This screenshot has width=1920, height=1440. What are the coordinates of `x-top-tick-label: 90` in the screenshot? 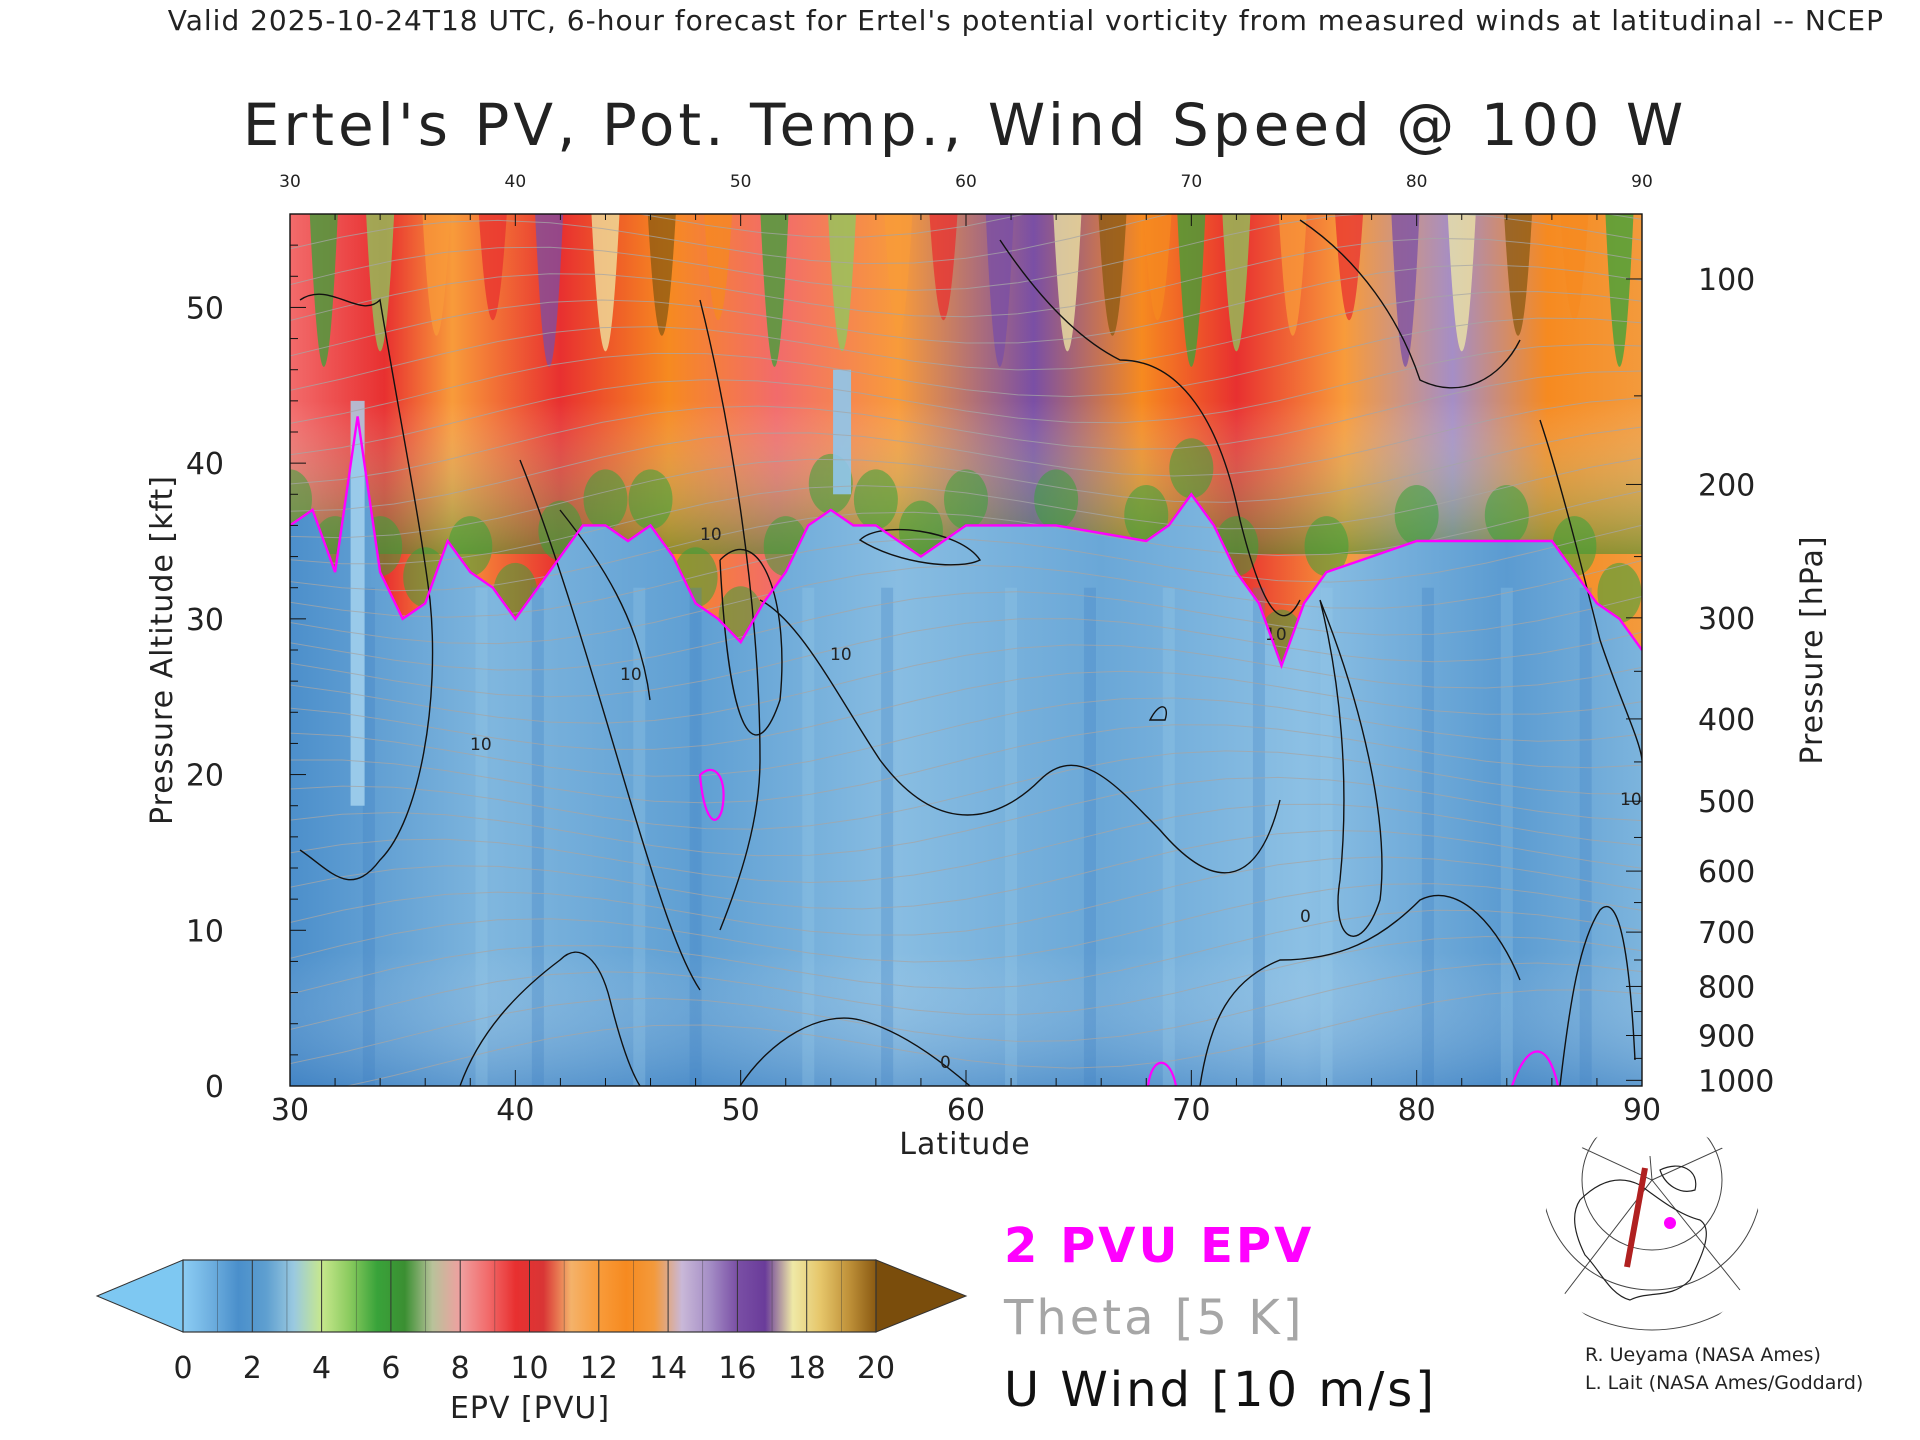 It's located at (1642, 182).